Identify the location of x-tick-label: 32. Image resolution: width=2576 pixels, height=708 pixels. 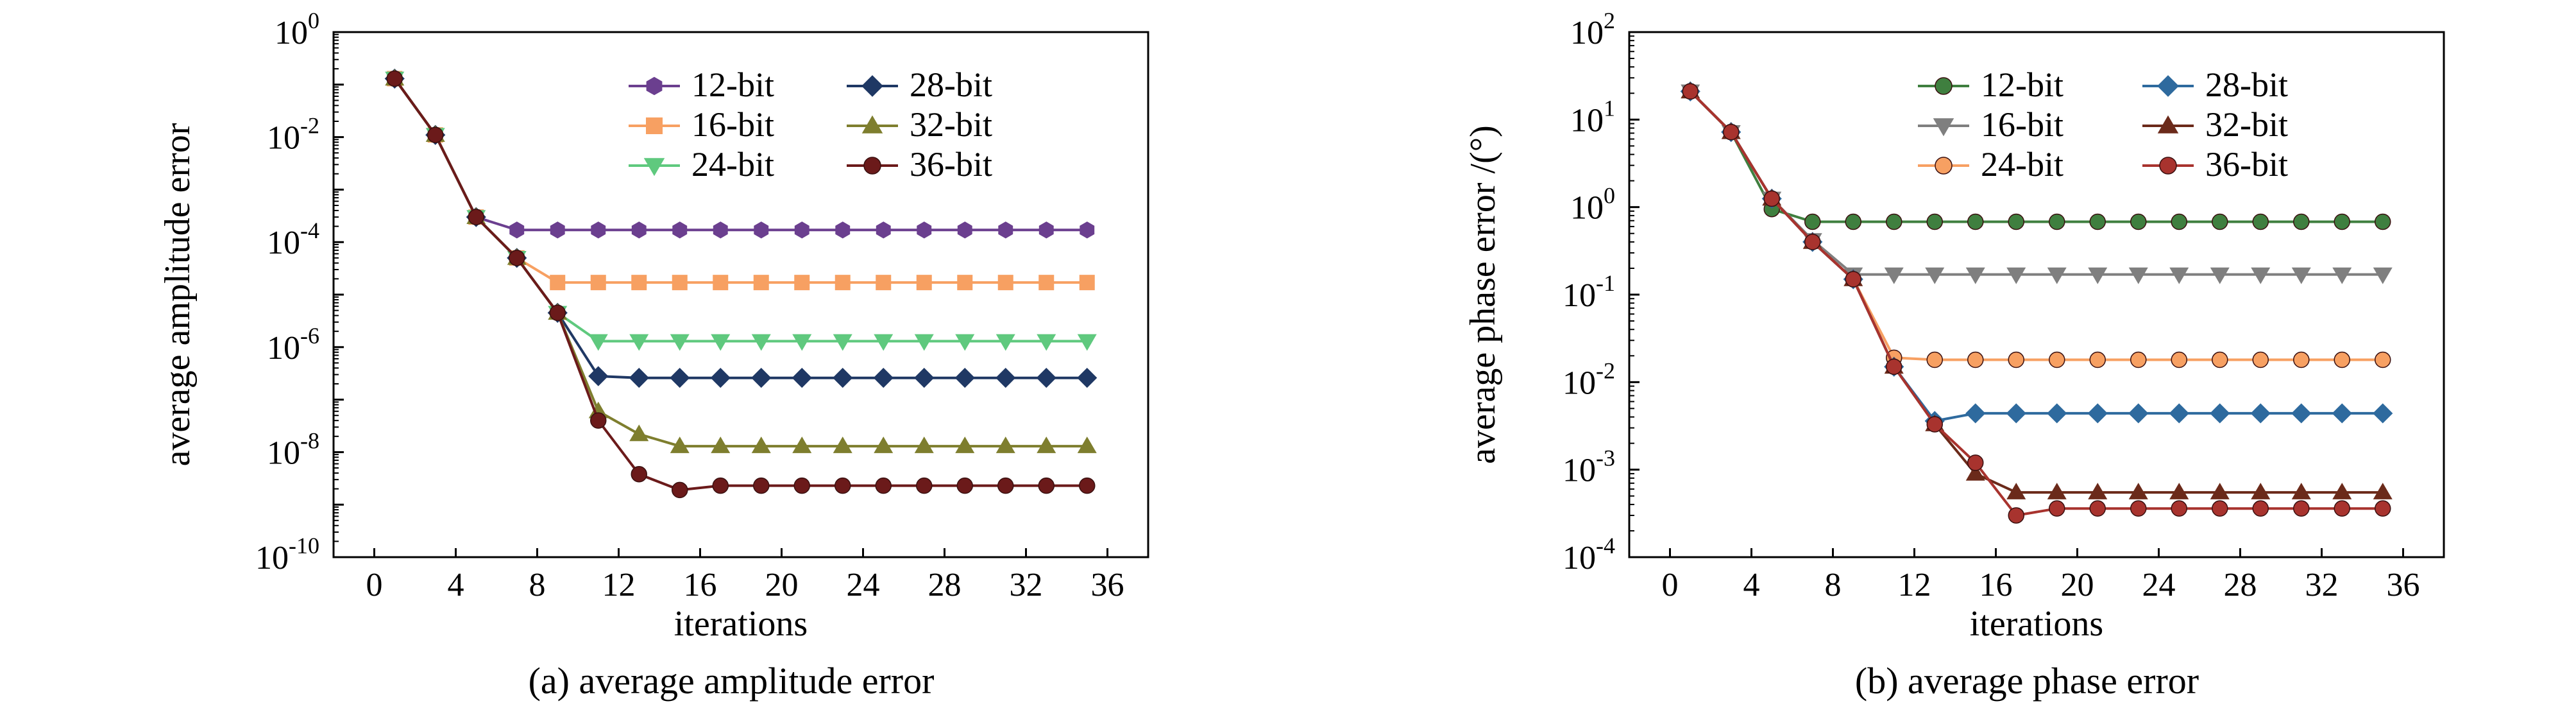
(1026, 585).